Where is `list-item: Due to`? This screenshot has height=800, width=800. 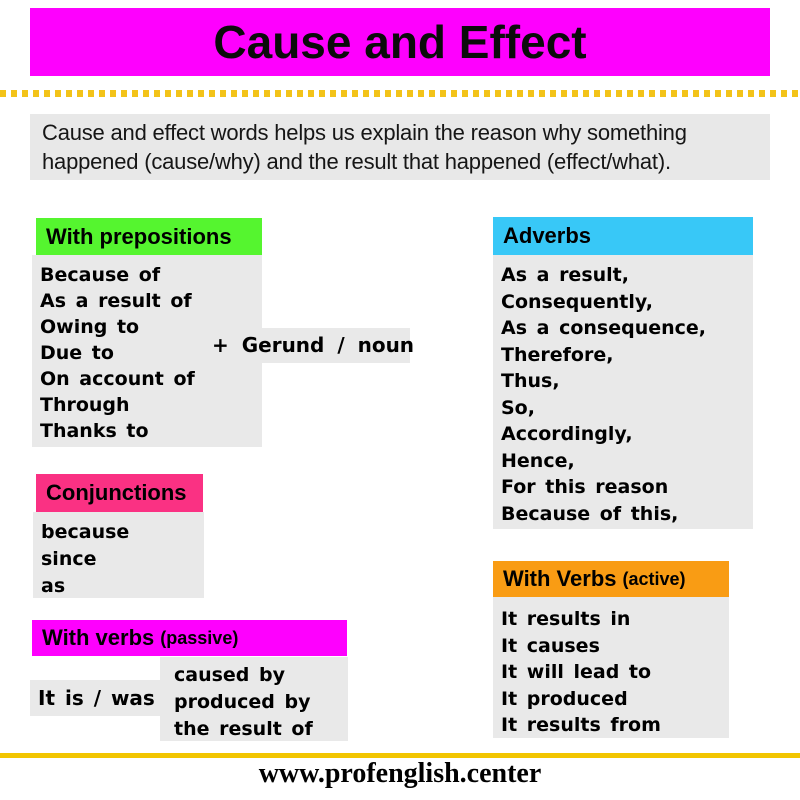 list-item: Due to is located at coordinates (77, 353).